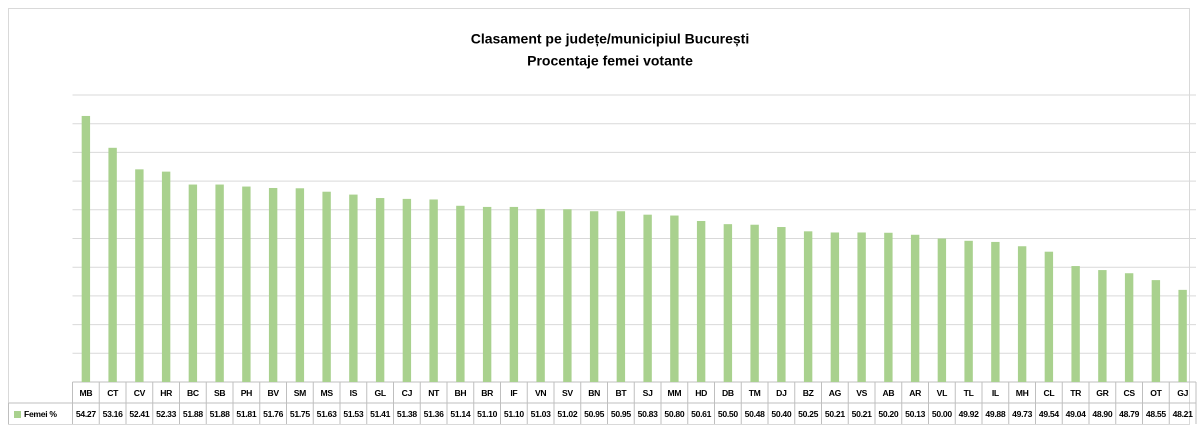 The width and height of the screenshot is (1198, 426). What do you see at coordinates (888, 393) in the screenshot?
I see `x-tick-label: AB` at bounding box center [888, 393].